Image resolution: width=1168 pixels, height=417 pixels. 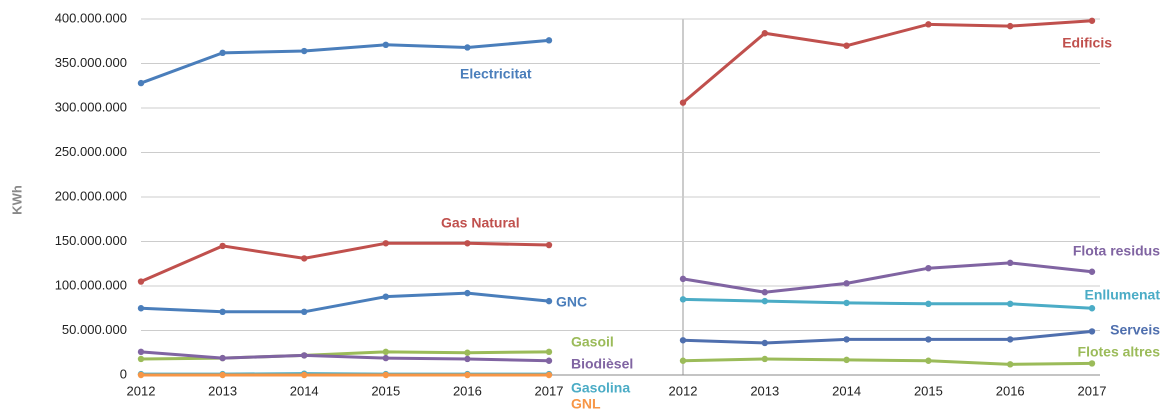 What do you see at coordinates (586, 404) in the screenshot?
I see `series-label: GNL` at bounding box center [586, 404].